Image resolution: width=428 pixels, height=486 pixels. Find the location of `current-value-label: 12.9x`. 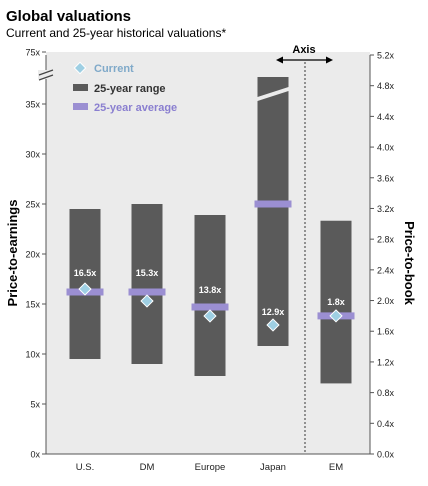

current-value-label: 12.9x is located at coordinates (273, 312).